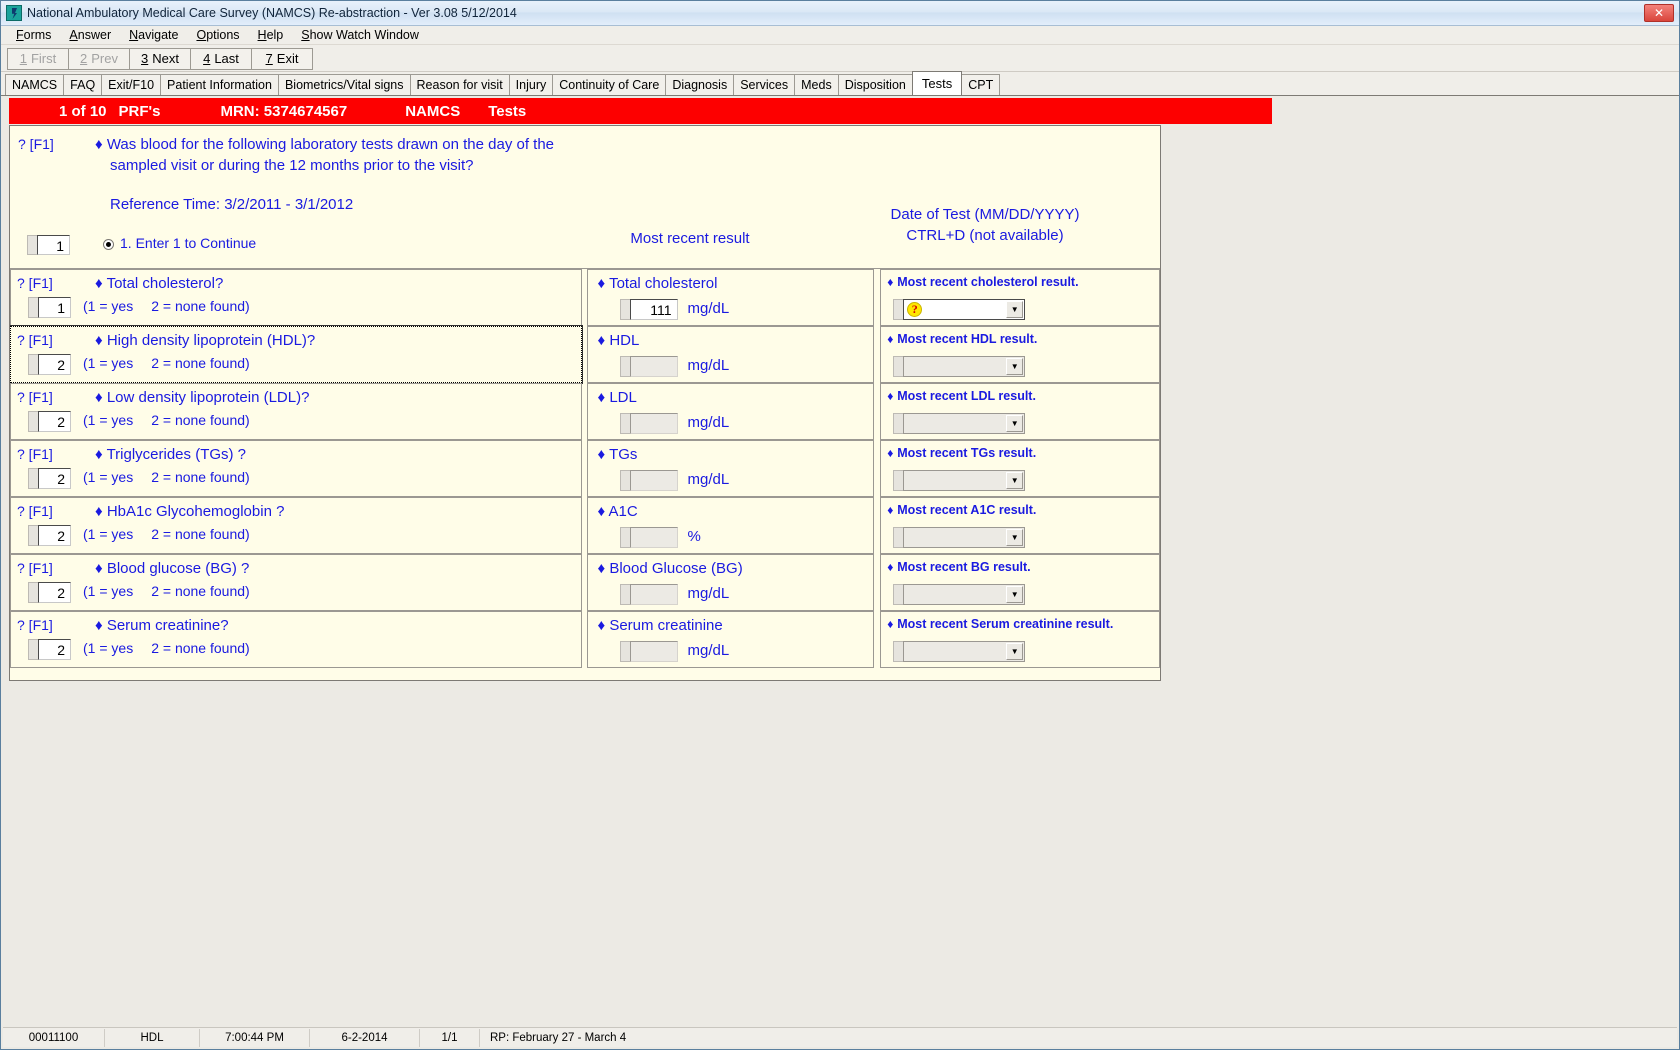 The height and width of the screenshot is (1050, 1680). Describe the element at coordinates (38, 58) in the screenshot. I see `first-button: 1 First` at that location.